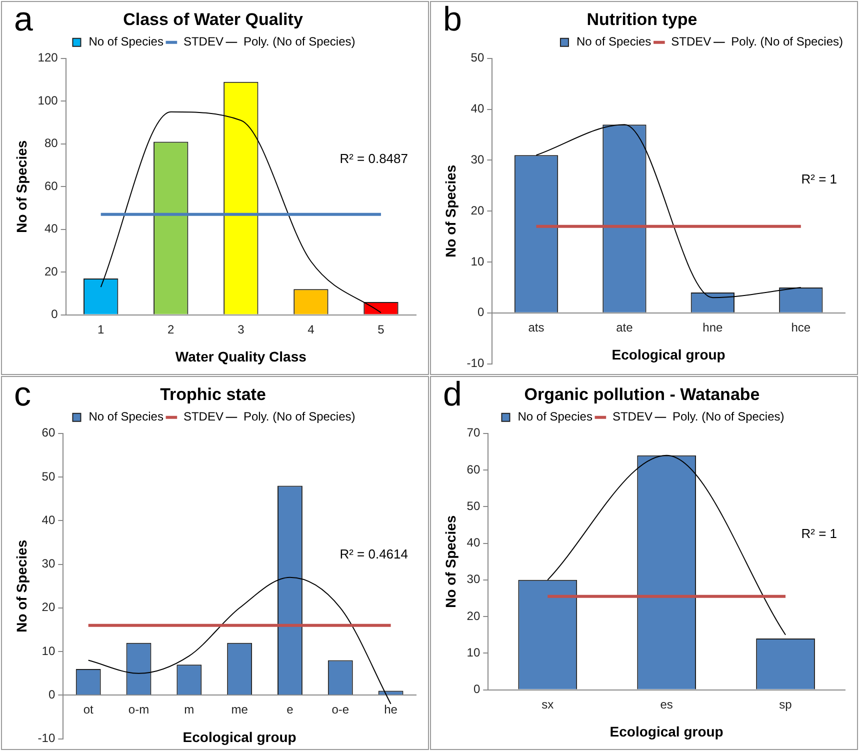  I want to click on x-tick-label: me, so click(239, 709).